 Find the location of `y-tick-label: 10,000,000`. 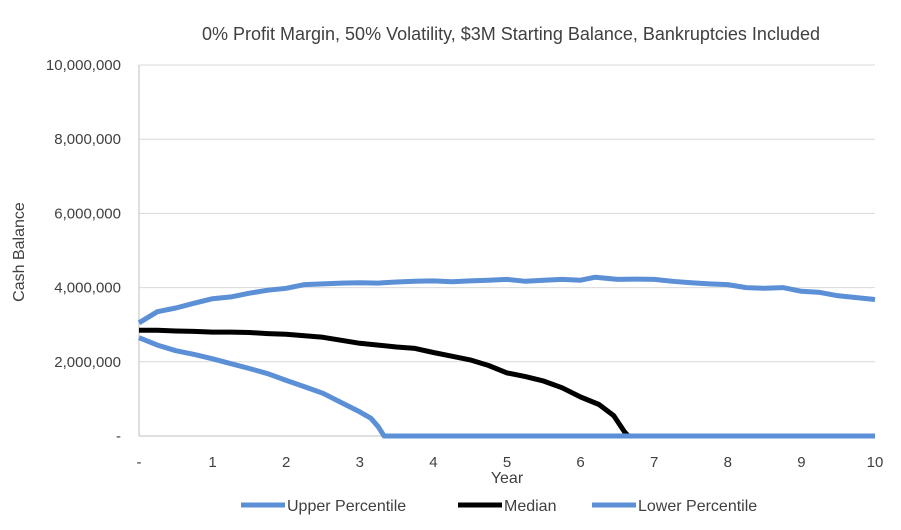

y-tick-label: 10,000,000 is located at coordinates (83, 65).